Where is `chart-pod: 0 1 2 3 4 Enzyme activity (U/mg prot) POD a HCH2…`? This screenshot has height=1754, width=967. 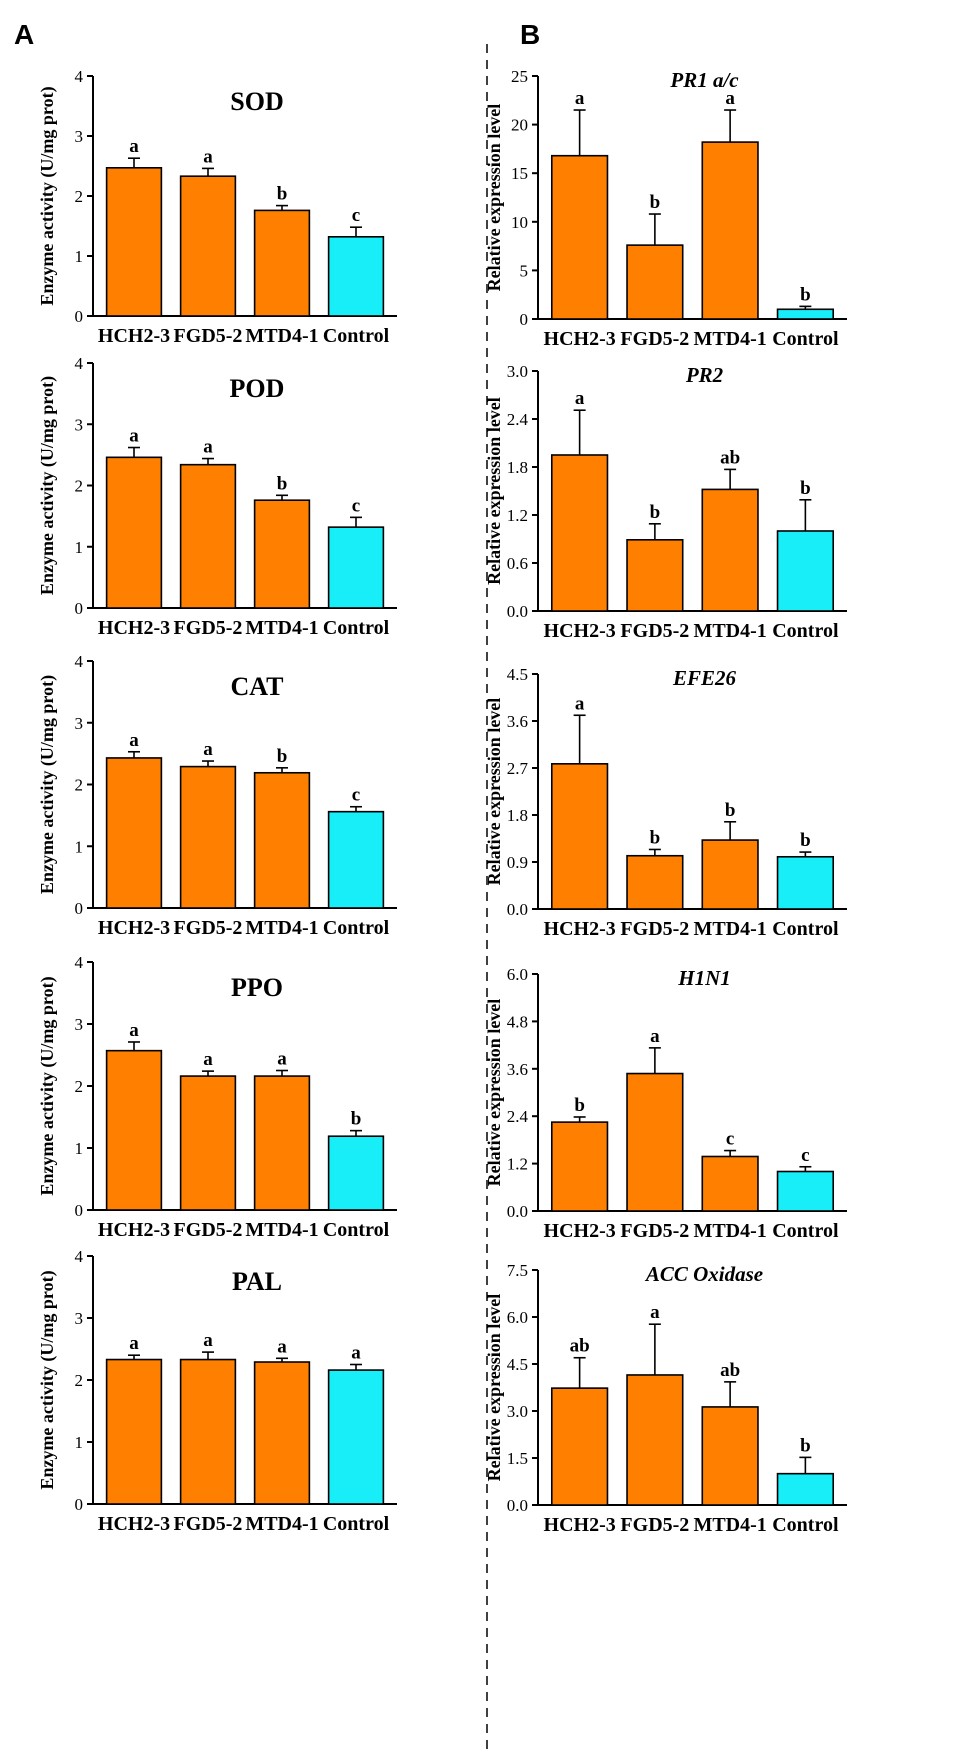 chart-pod: 0 1 2 3 4 Enzyme activity (U/mg prot) POD a HCH2… is located at coordinates (217, 496).